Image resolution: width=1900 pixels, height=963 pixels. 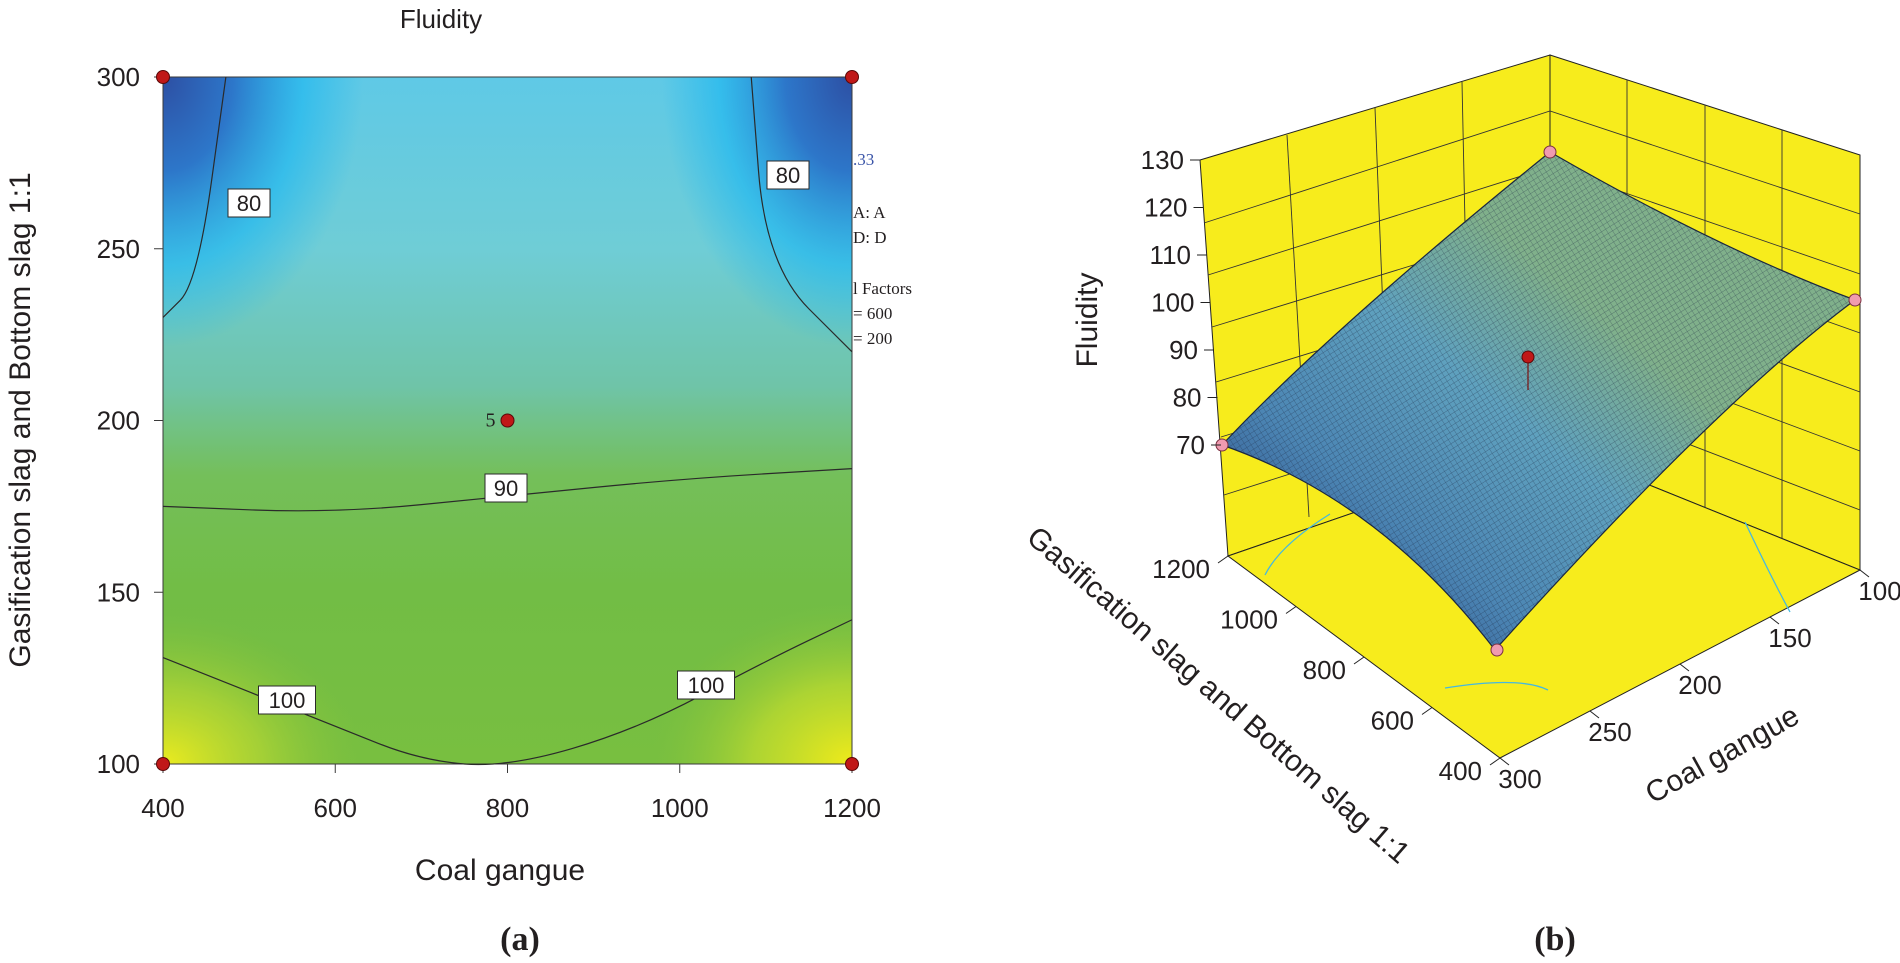 I want to click on coal-tick-label: 200, so click(x=1699, y=685).